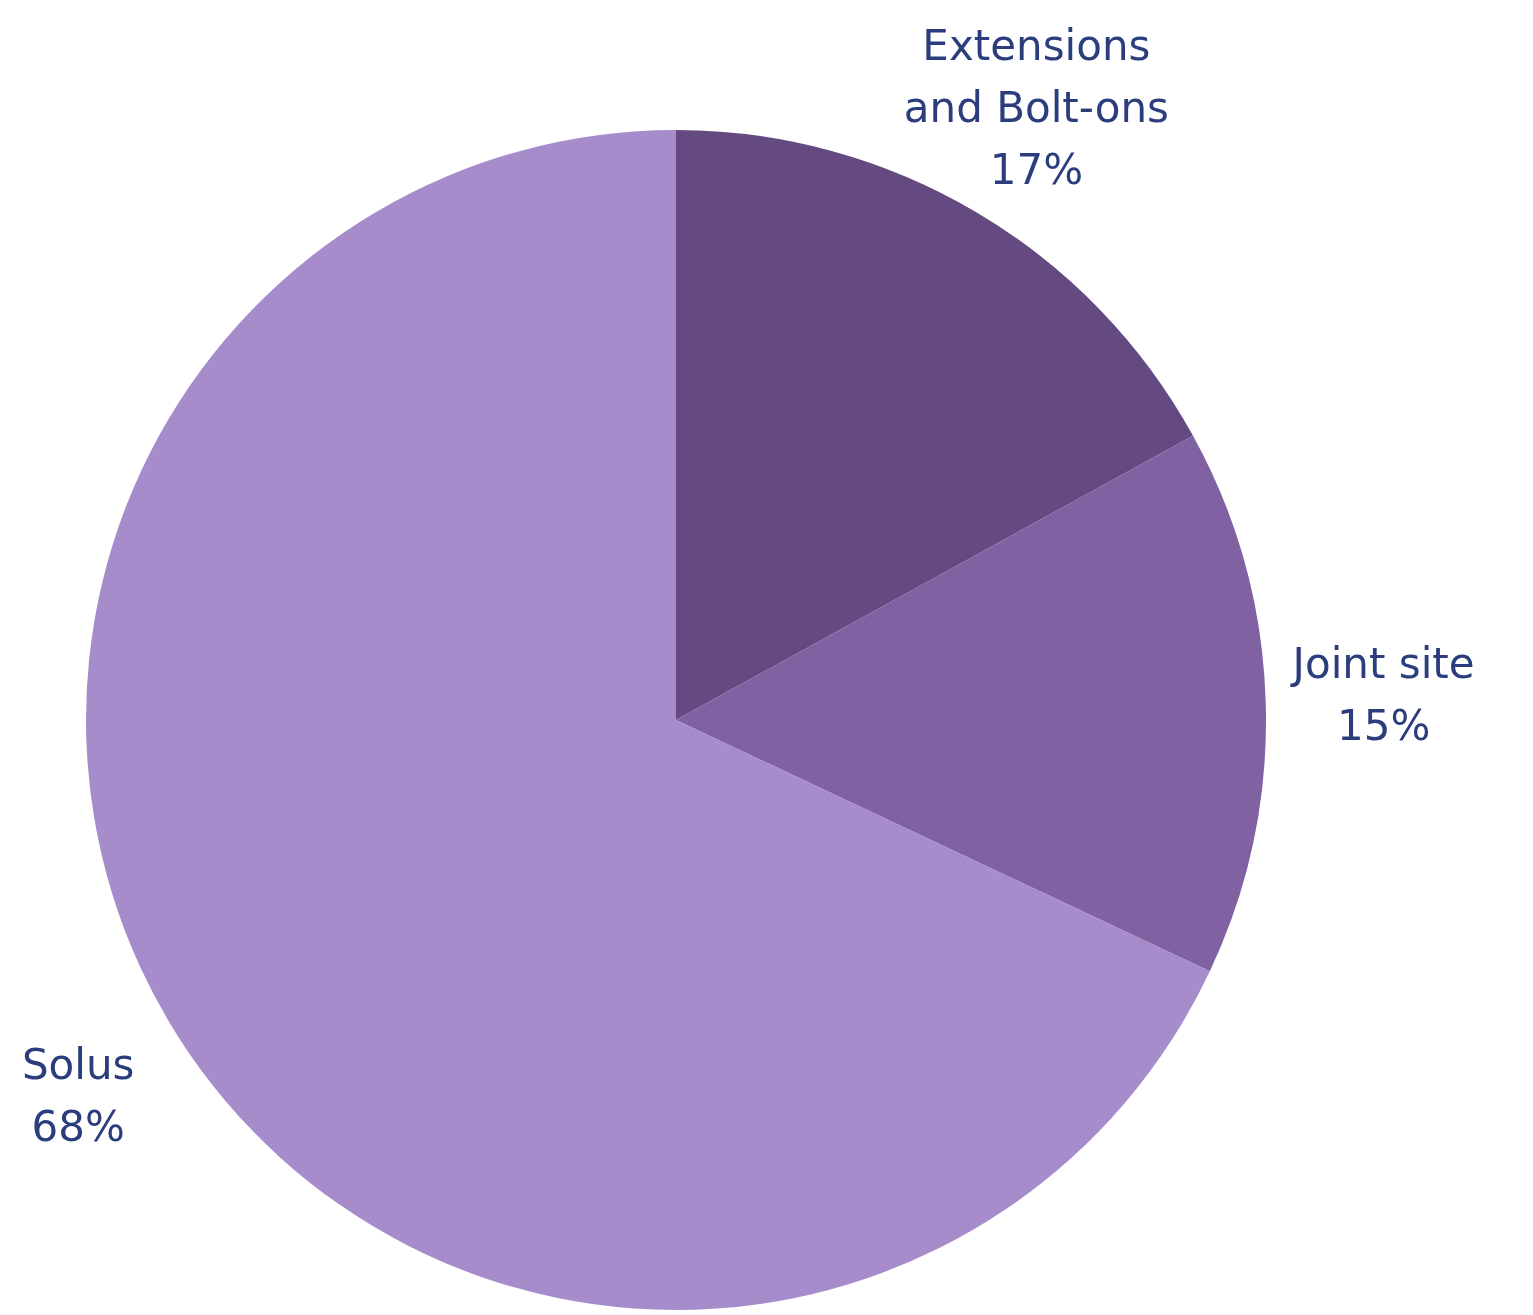 The height and width of the screenshot is (1315, 1533). Describe the element at coordinates (1383, 725) in the screenshot. I see `data-label: 15%` at that location.